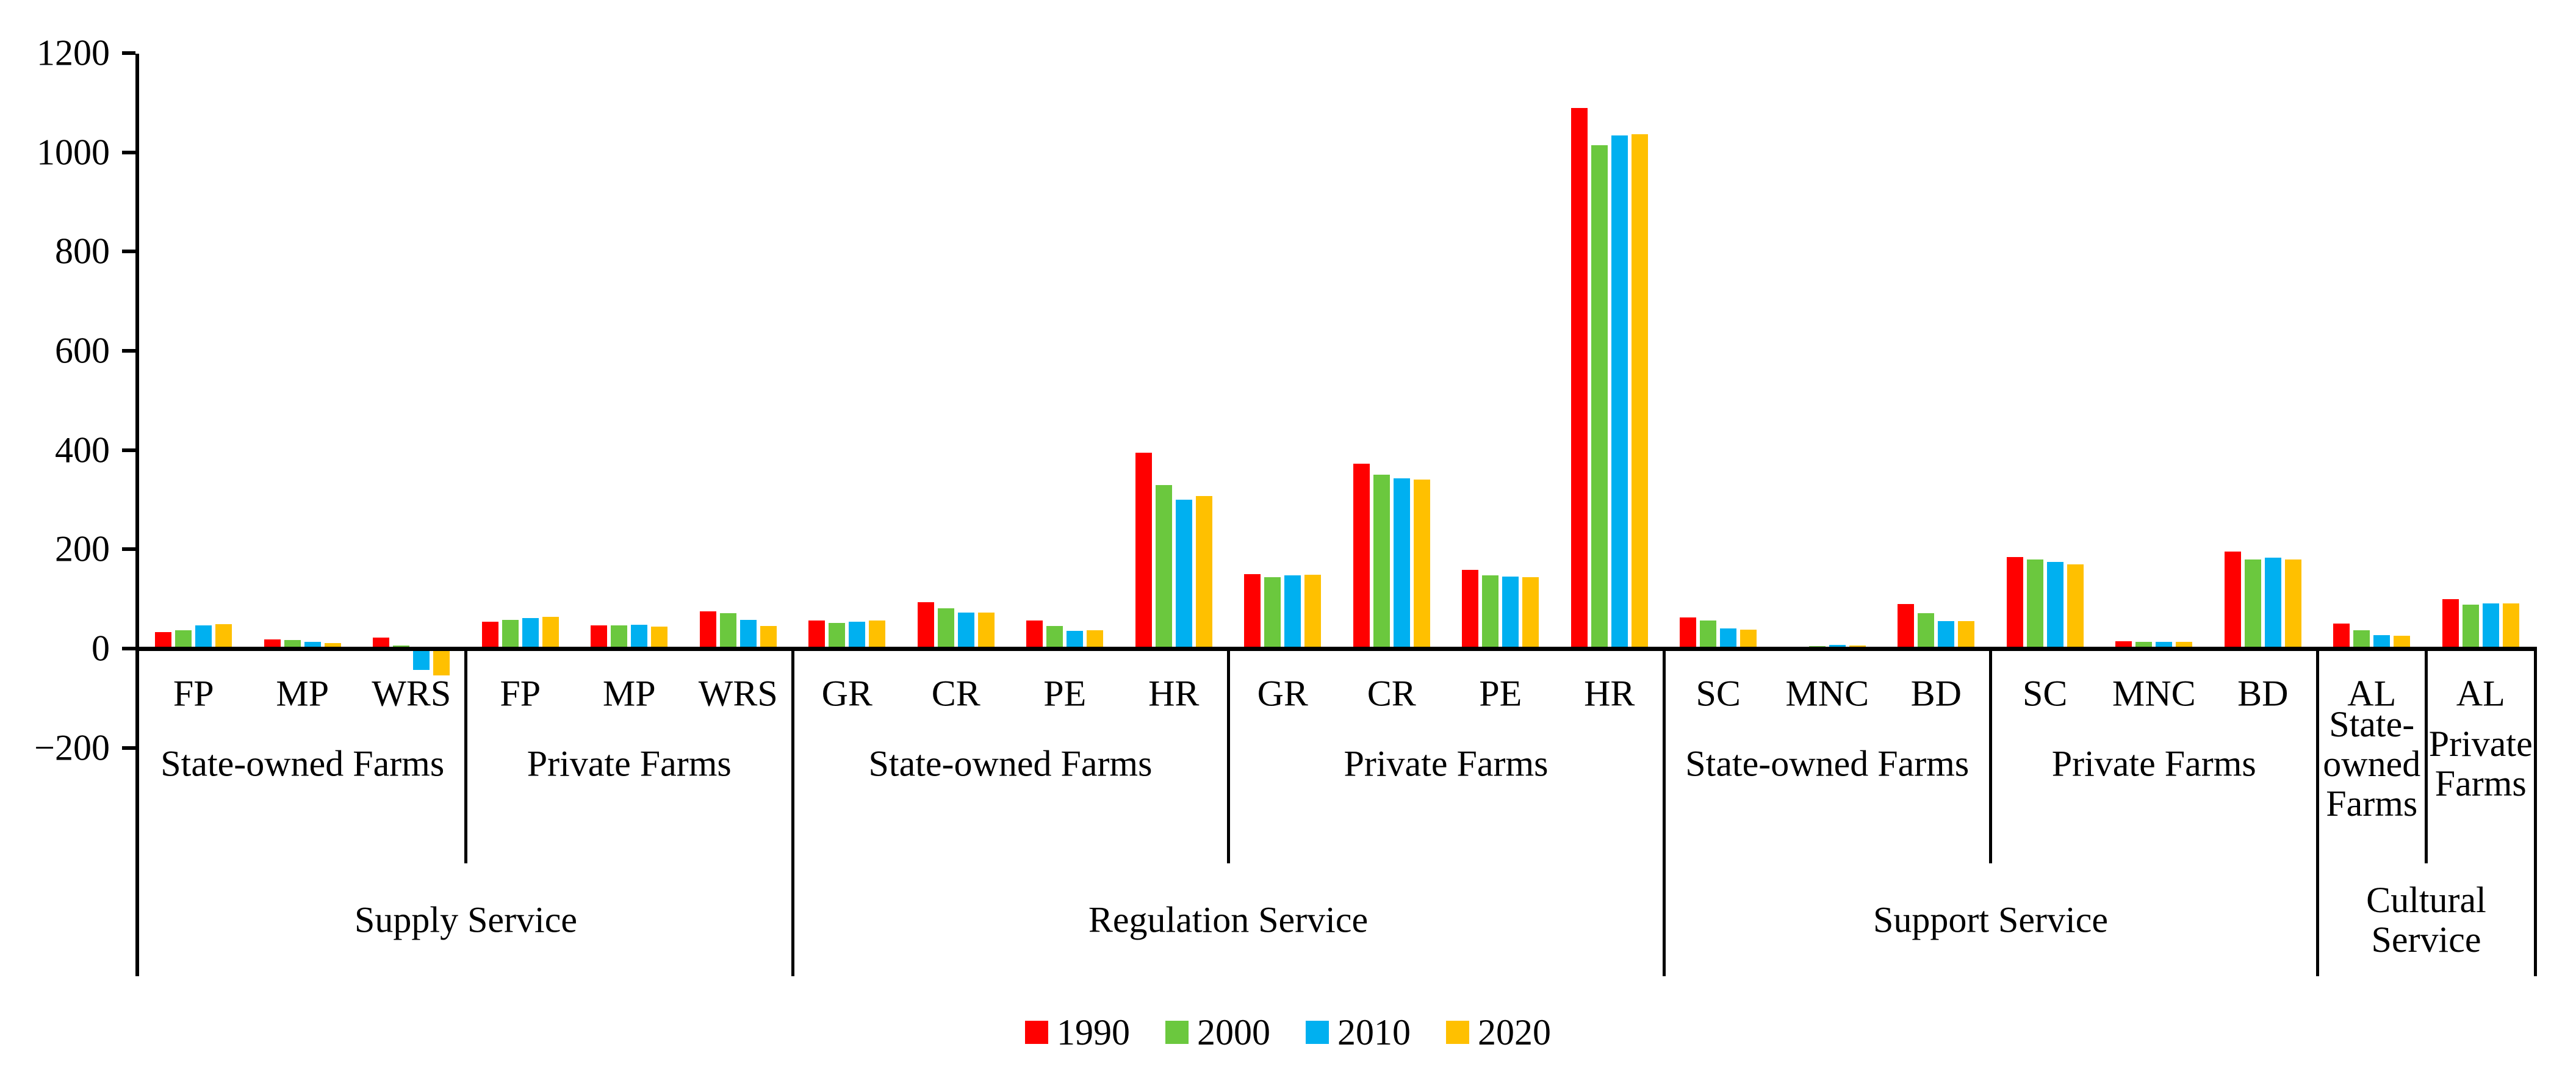 Image resolution: width=2576 pixels, height=1072 pixels. I want to click on bar-regulation-state-PE-2010, so click(1075, 639).